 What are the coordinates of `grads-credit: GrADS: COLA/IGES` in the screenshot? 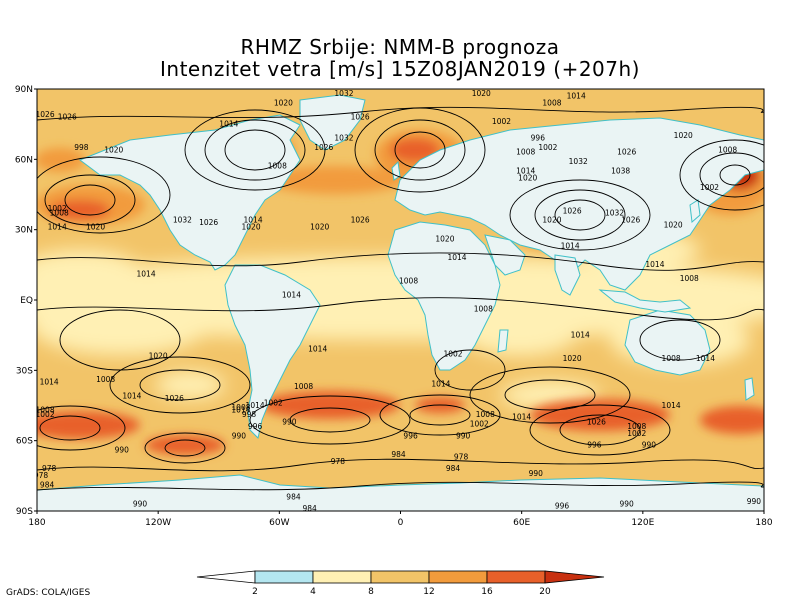 It's located at (48, 593).